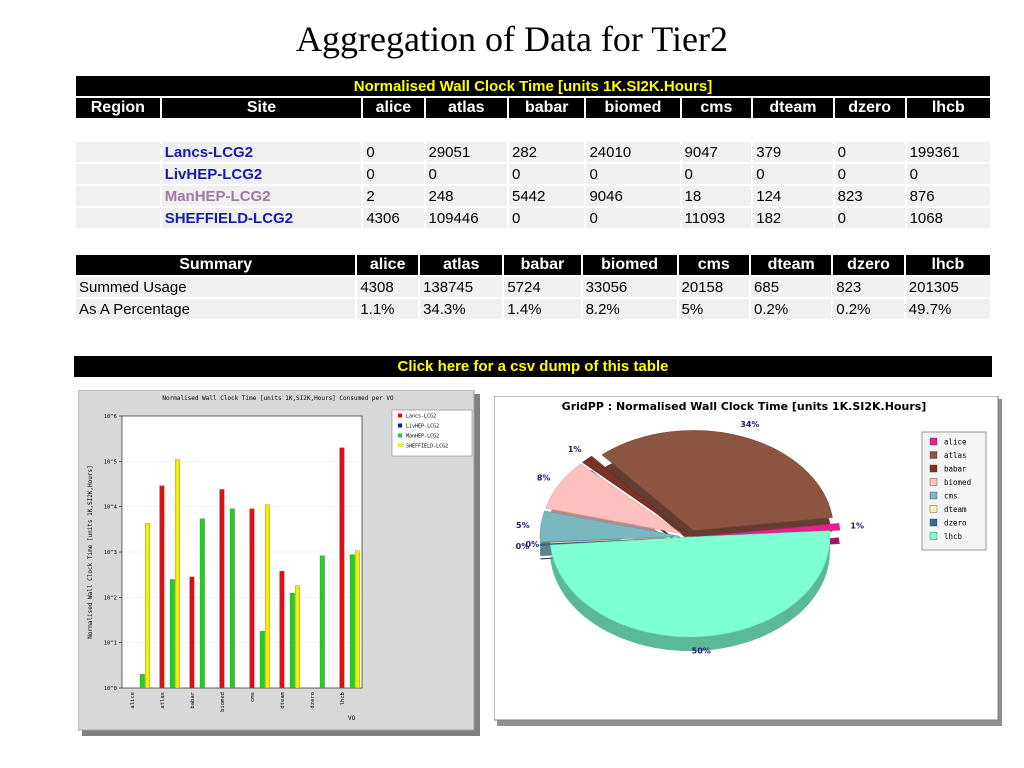  Describe the element at coordinates (857, 525) in the screenshot. I see `pie-pct-label-alice: 1%` at that location.